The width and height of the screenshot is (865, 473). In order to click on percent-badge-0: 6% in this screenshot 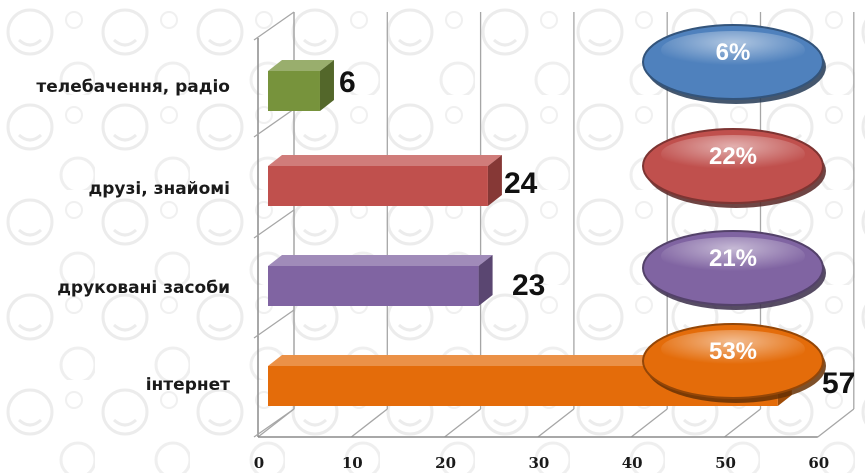, I will do `click(734, 64)`.